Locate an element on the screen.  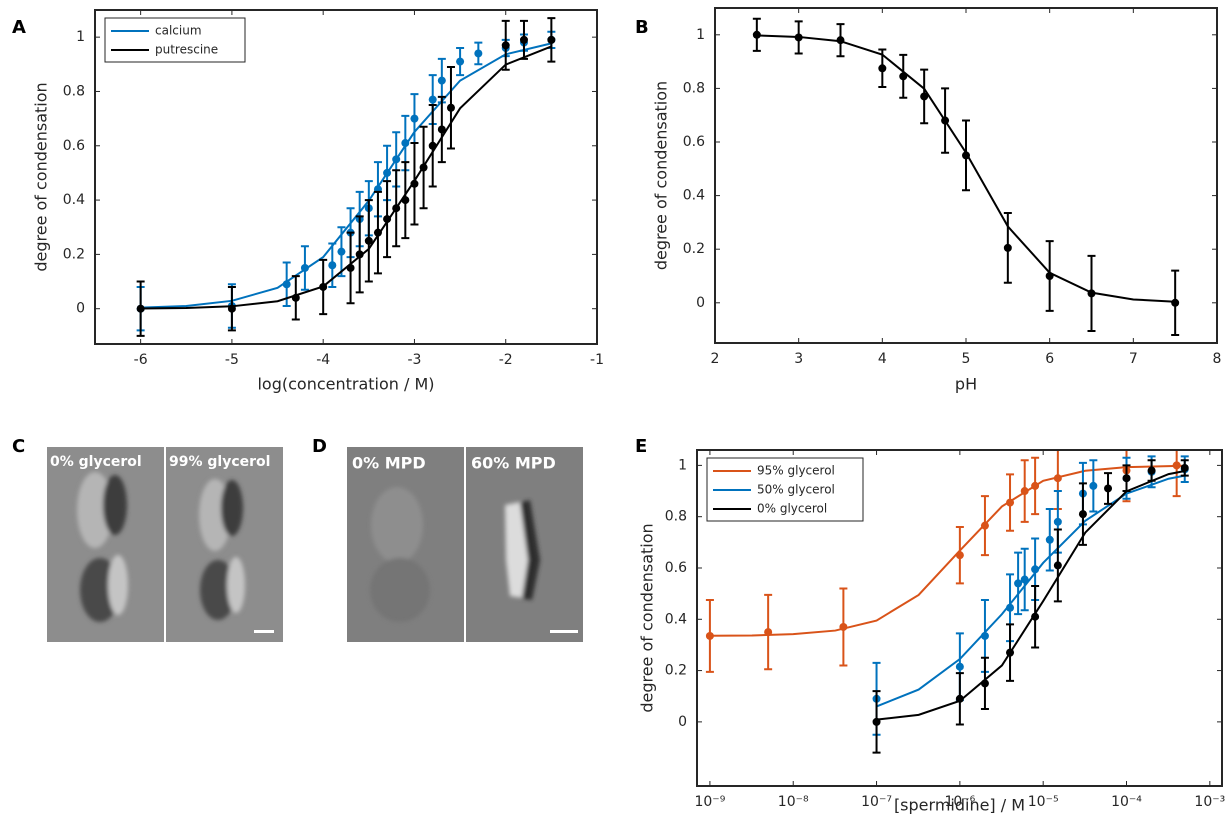
legend-box is located at coordinates (175, 40).